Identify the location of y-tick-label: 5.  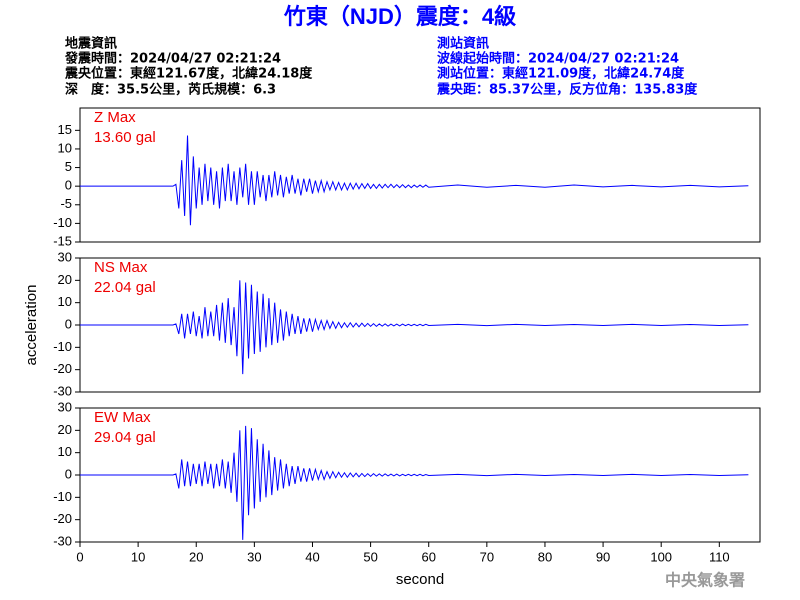
(68, 166).